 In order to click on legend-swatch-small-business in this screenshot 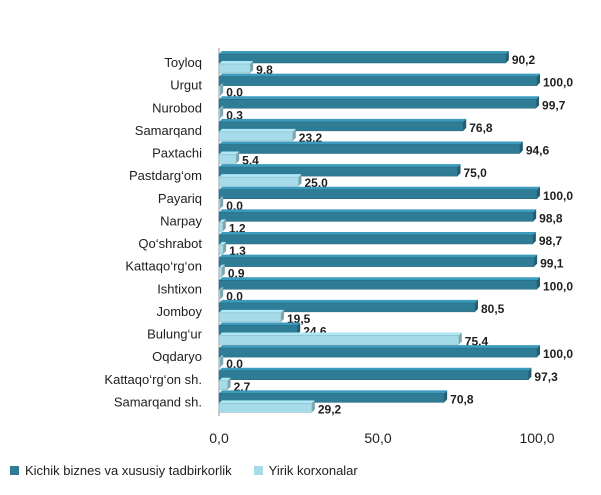, I will do `click(14, 470)`.